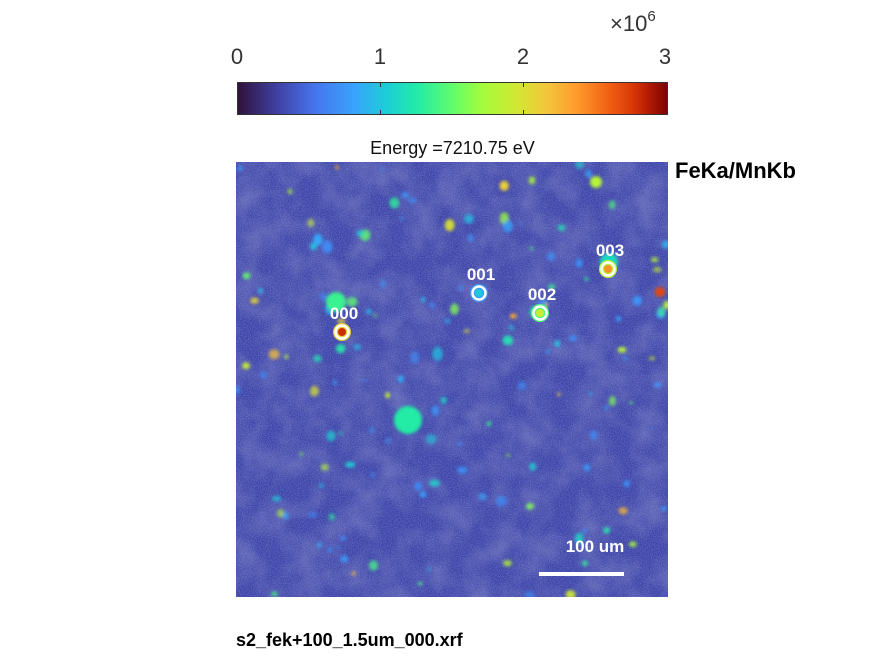  Describe the element at coordinates (629, 23) in the screenshot. I see `colorbar-multiplier-base: ×10` at that location.